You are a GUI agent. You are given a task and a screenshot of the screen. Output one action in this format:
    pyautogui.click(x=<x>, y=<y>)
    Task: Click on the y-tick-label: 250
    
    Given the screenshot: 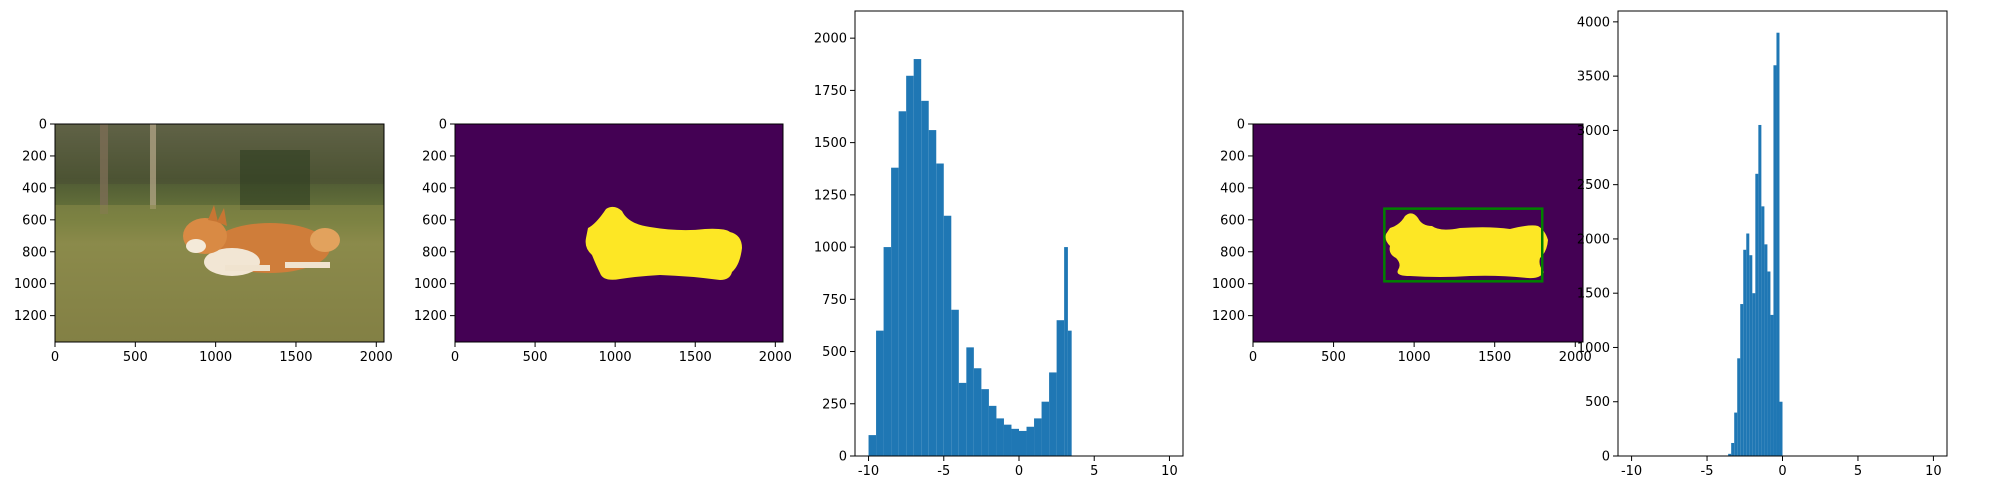 What is the action you would take?
    pyautogui.click(x=834, y=404)
    